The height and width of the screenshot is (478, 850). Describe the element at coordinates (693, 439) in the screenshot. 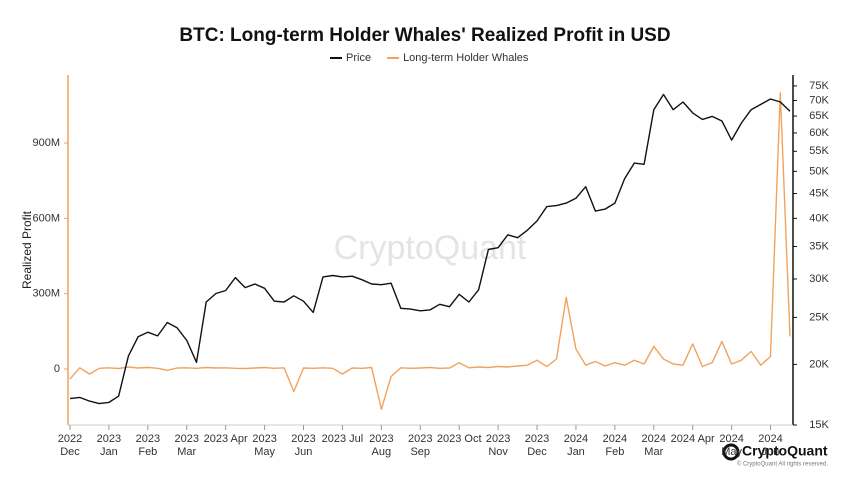

I see `x-tick-label: 2024 Apr` at that location.